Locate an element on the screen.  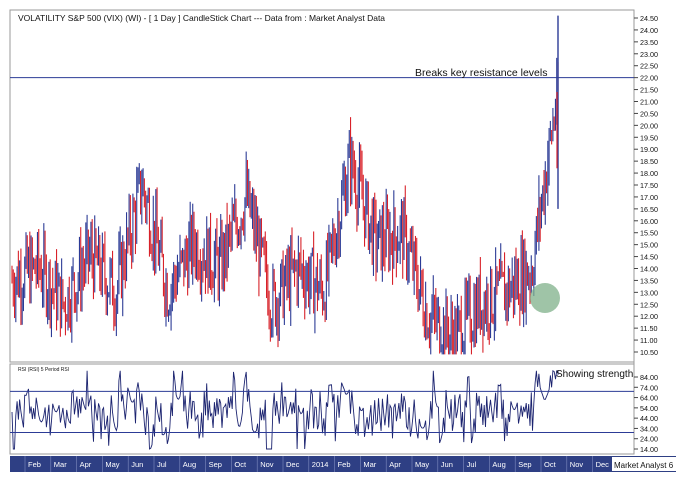
y-tick-label: 10.50 is located at coordinates (649, 352).